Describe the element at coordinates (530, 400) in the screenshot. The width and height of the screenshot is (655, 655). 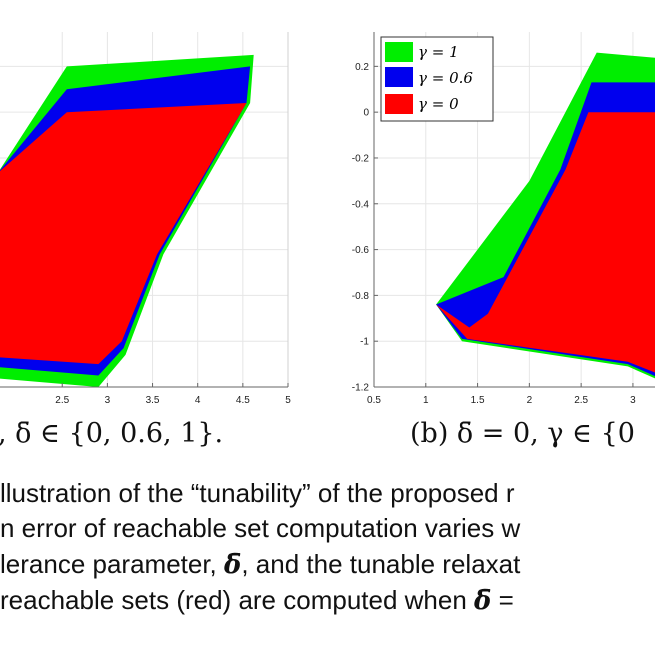
I see `x-tick-label: 2` at that location.